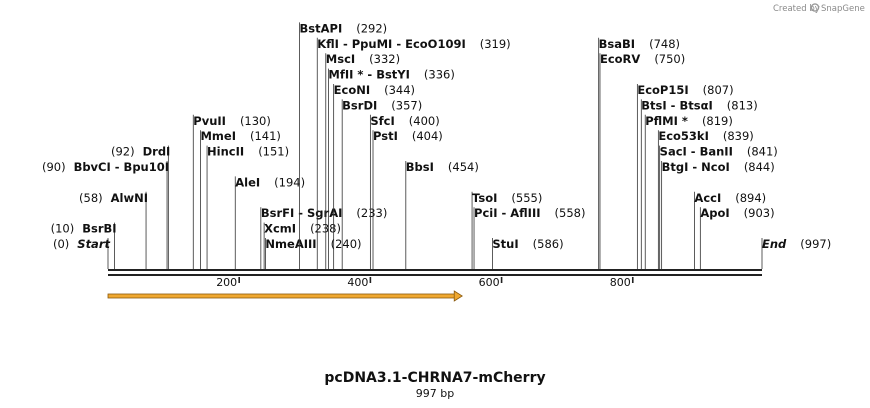  Describe the element at coordinates (527, 253) in the screenshot. I see `cut-site-stui: StuI (586)` at that location.